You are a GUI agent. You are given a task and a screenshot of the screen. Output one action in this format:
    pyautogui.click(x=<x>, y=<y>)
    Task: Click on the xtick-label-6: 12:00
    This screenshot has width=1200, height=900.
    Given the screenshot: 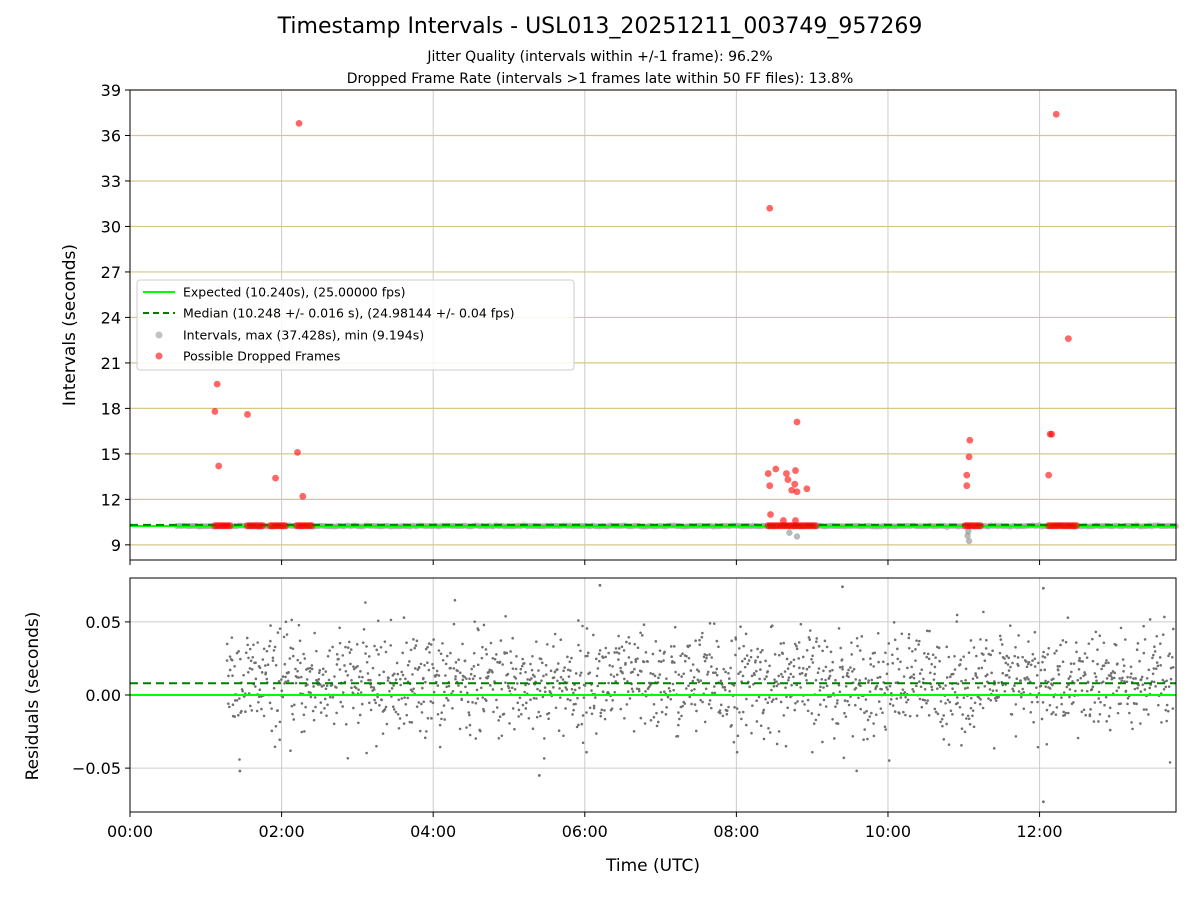 What is the action you would take?
    pyautogui.click(x=1040, y=831)
    